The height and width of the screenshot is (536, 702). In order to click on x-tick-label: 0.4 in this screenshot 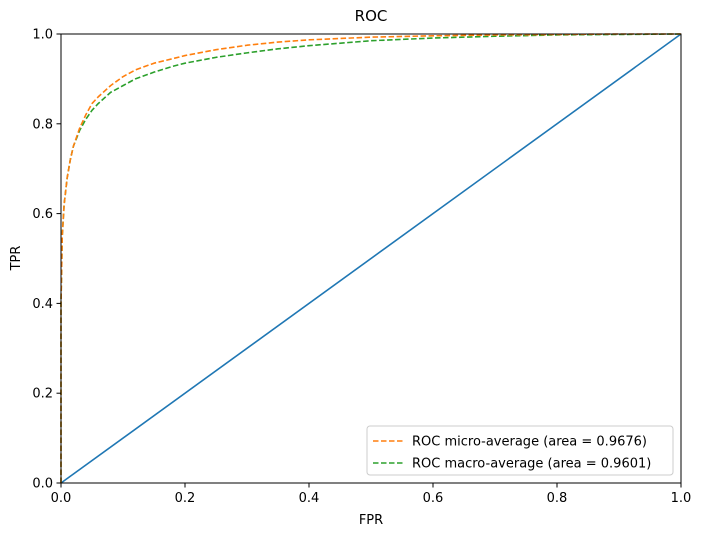, I will do `click(309, 498)`.